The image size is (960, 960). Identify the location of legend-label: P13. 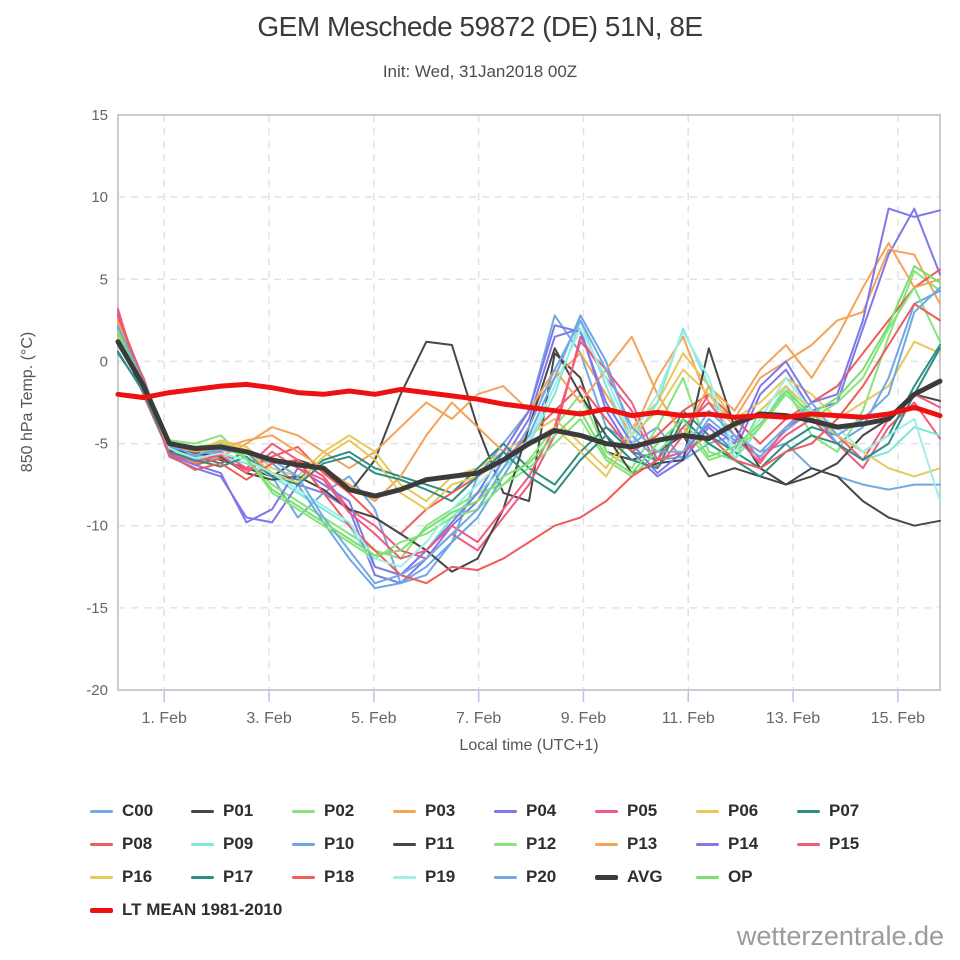
(642, 843).